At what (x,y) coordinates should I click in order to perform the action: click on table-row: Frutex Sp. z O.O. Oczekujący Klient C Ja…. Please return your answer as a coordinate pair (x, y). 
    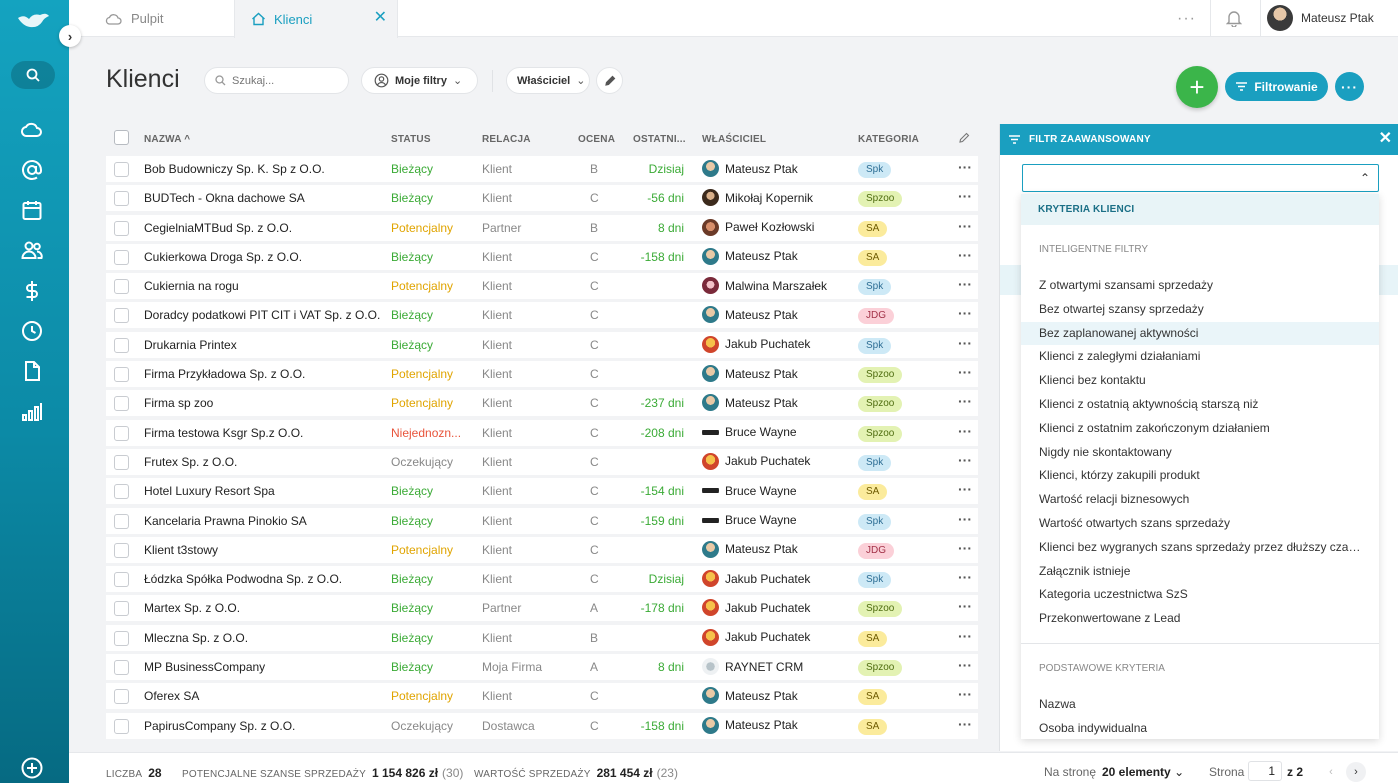
    Looking at the image, I should click on (542, 461).